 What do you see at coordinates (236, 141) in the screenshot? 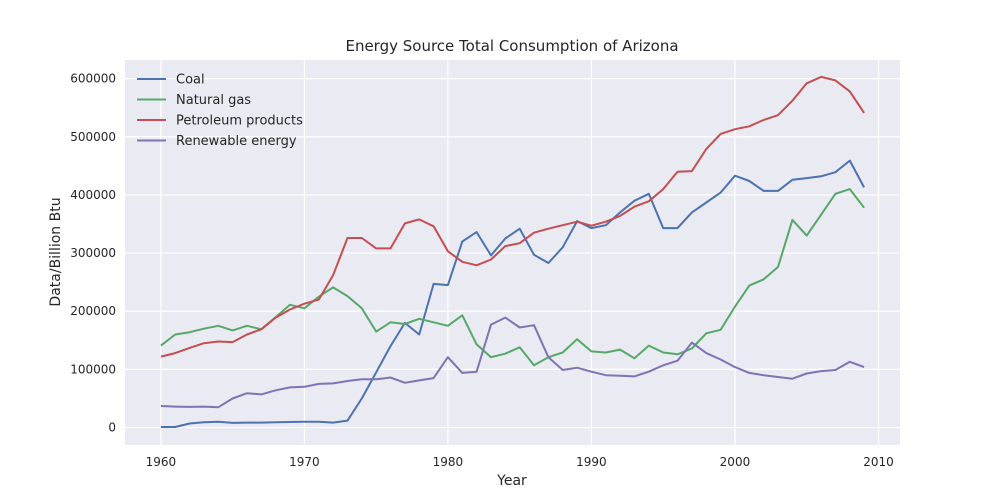
I see `legend-label: Renewable energy` at bounding box center [236, 141].